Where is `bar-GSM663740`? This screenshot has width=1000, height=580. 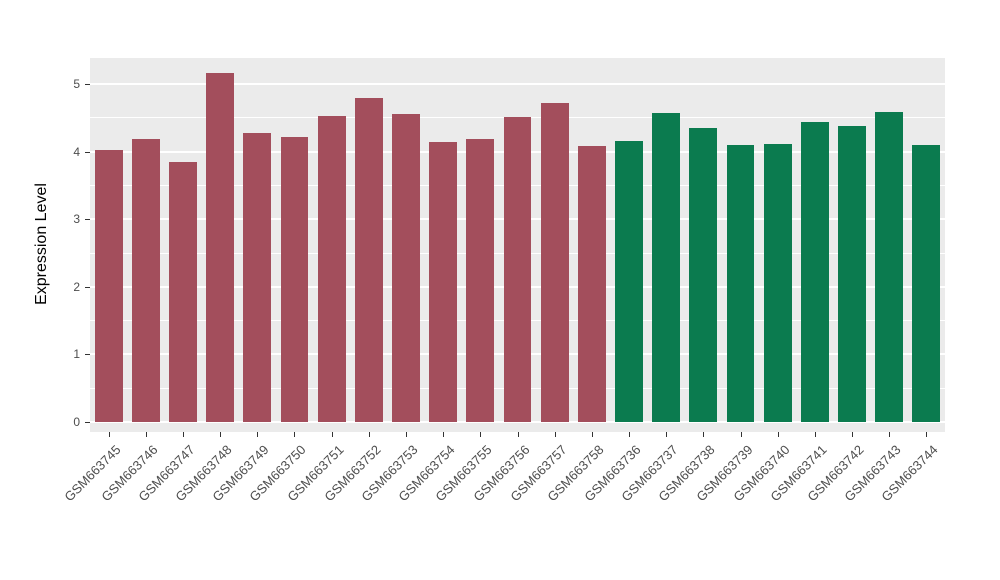
bar-GSM663740 is located at coordinates (777, 282).